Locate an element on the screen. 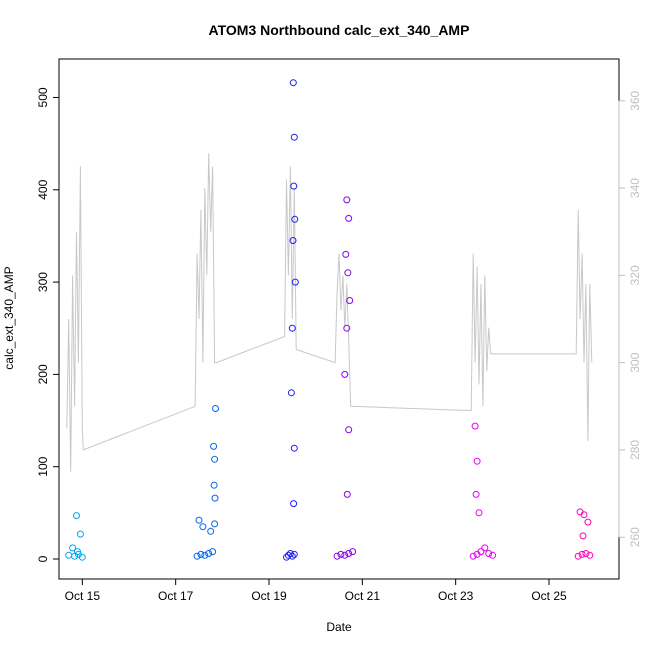  x-tick-label: Oct 23 is located at coordinates (456, 596).